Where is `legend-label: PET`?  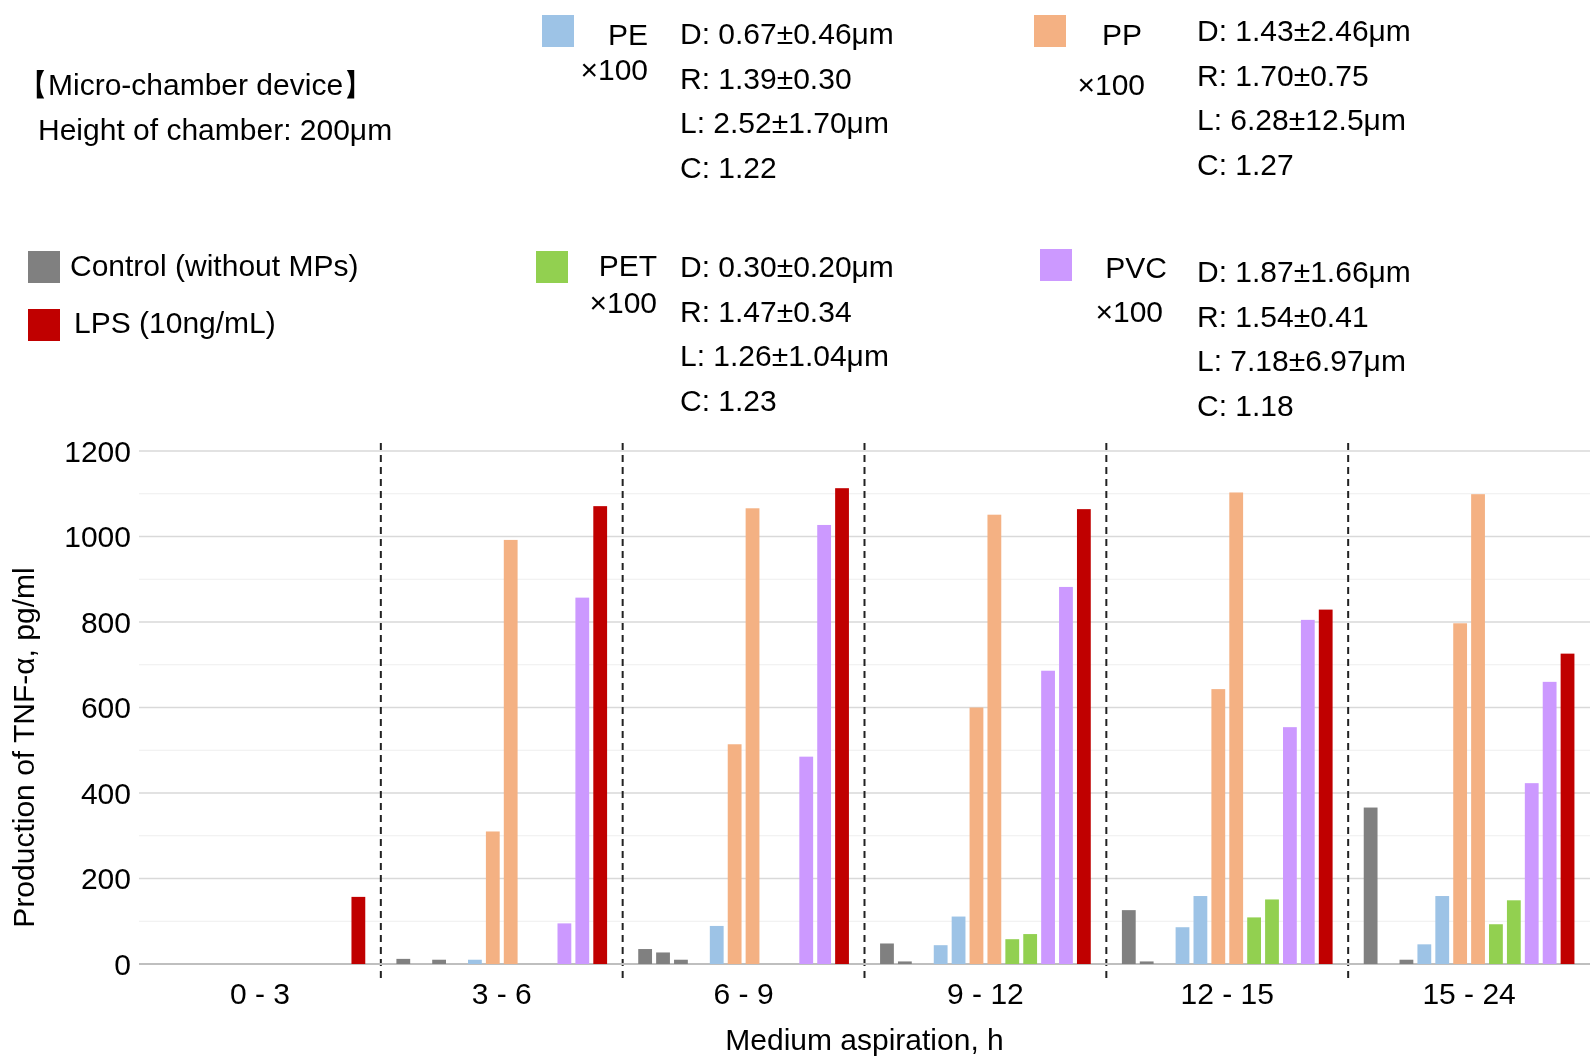 legend-label: PET is located at coordinates (627, 265).